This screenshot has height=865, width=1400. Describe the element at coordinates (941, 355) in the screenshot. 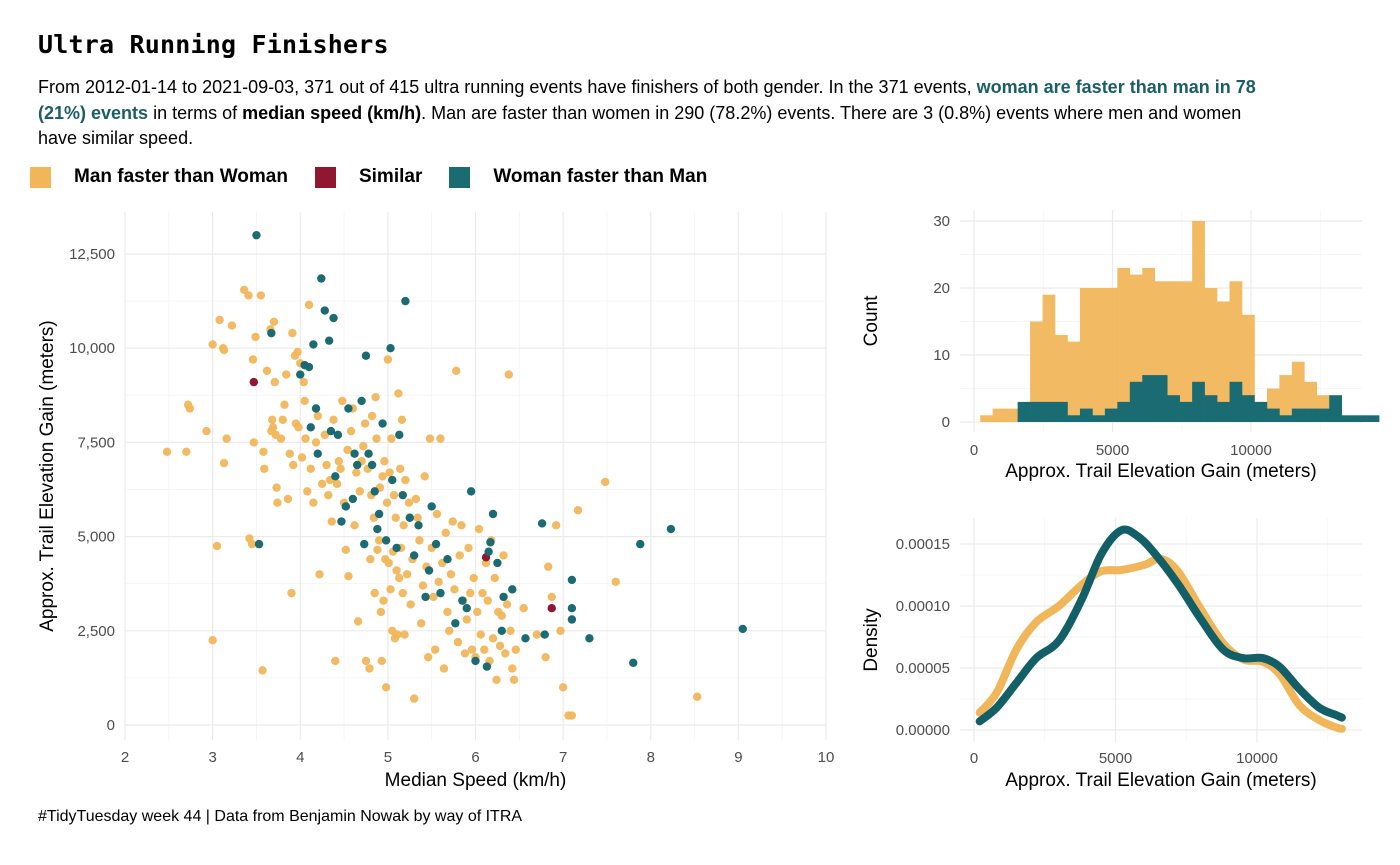

I see `hist-y-tick-label: 10` at that location.